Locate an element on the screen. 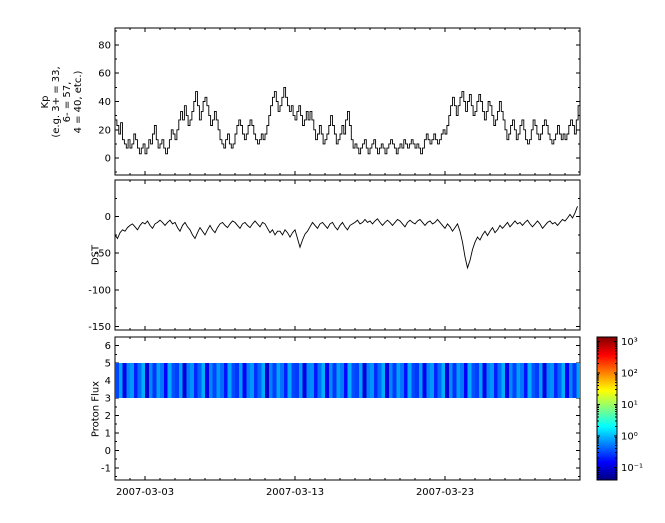  dst-ytick-label: 0 is located at coordinates (108, 217).